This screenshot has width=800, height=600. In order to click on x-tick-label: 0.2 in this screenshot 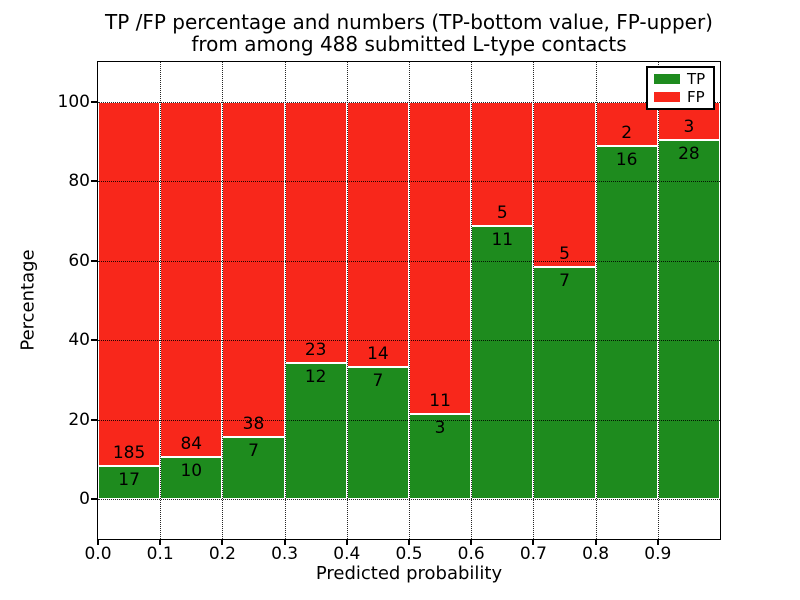, I will do `click(222, 554)`.